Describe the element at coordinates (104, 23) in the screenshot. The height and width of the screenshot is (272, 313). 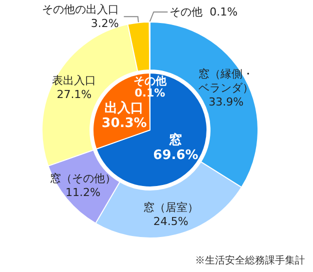
I see `data-label: 3.2%` at that location.